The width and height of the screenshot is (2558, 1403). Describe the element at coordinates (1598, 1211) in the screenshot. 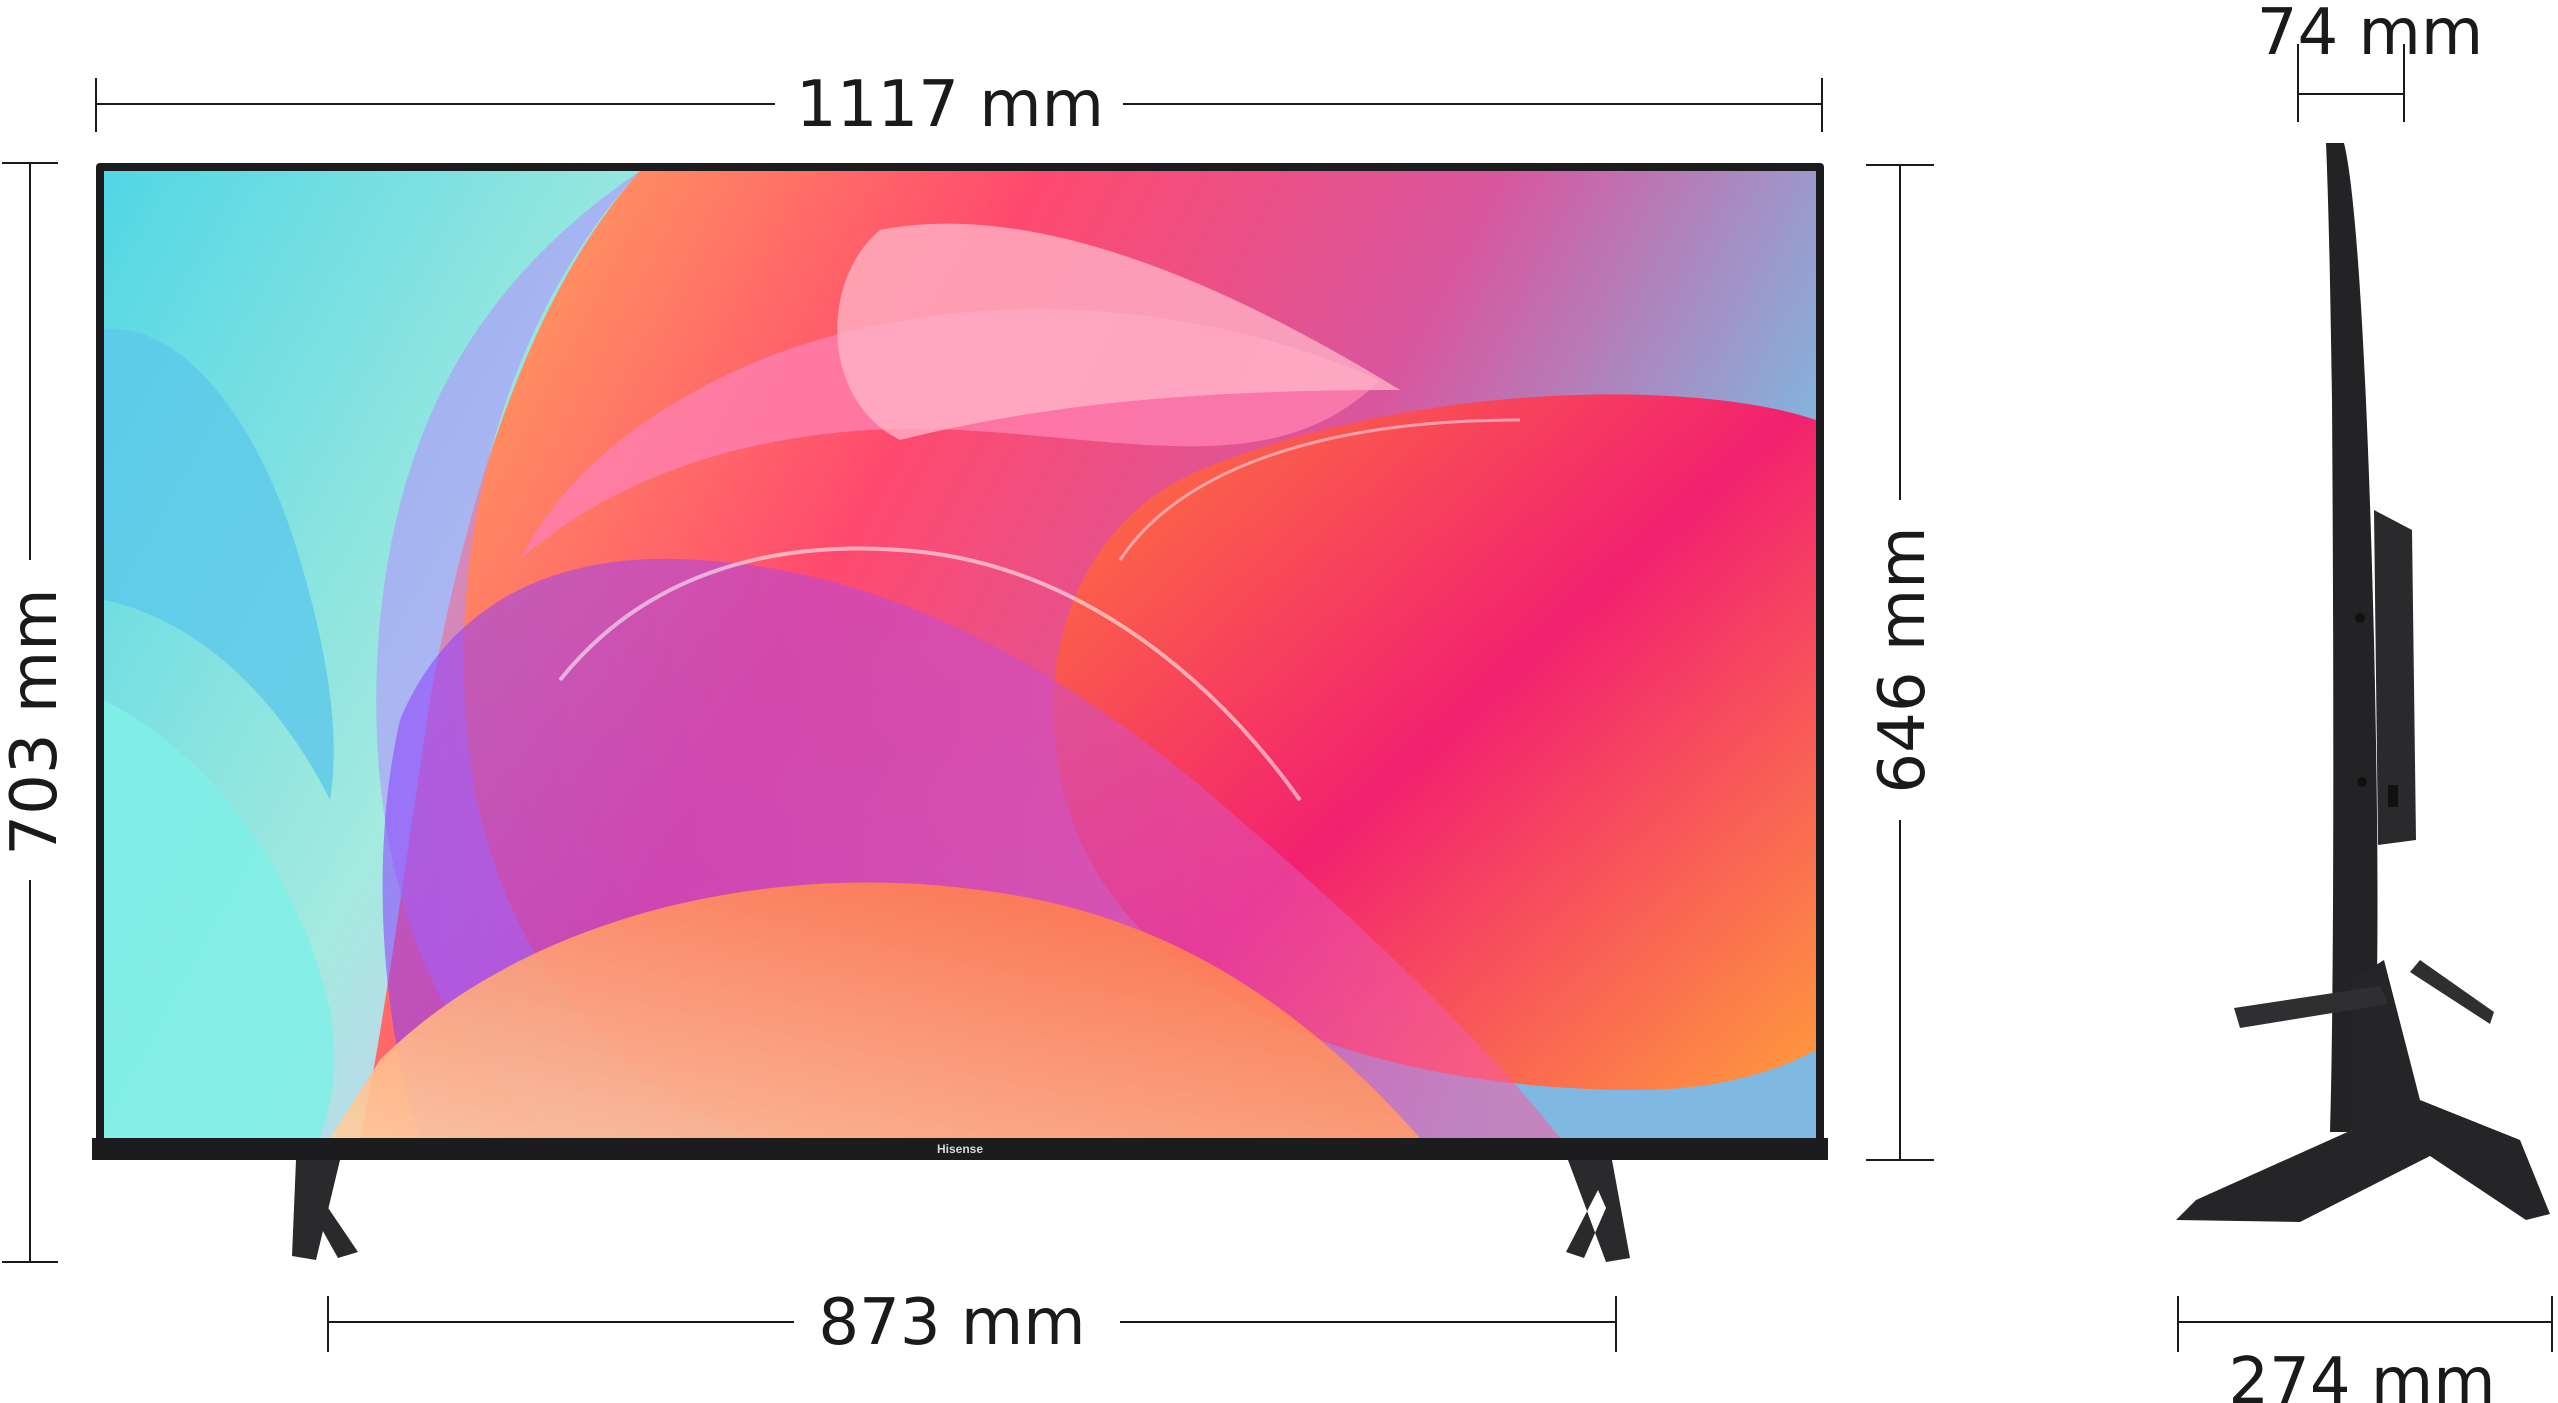

I see `stand-right` at that location.